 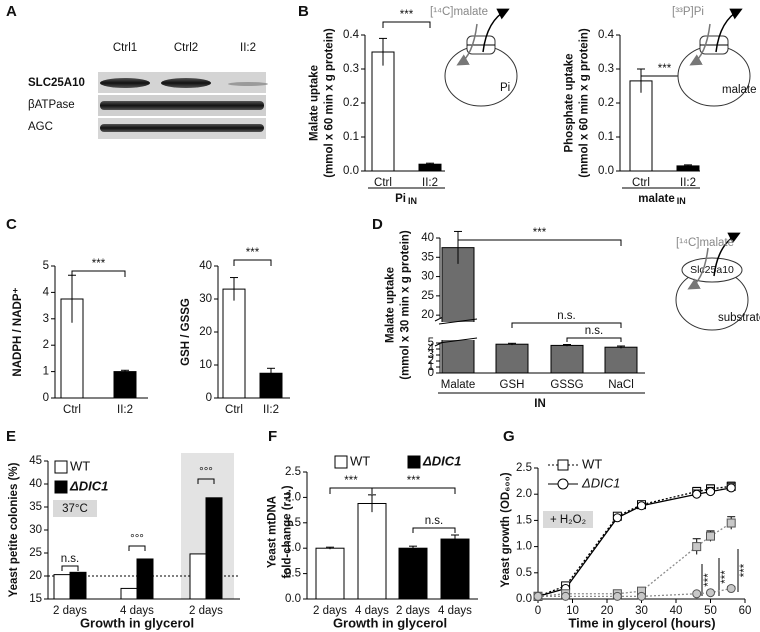 I want to click on y-tick-label: 1.0, so click(x=293, y=548).